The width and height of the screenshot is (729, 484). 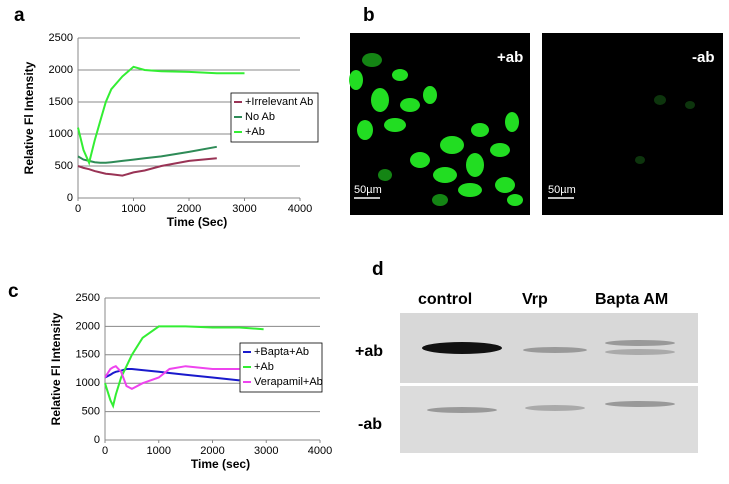 What do you see at coordinates (288, 382) in the screenshot?
I see `legend-label: Verapamil+Ab` at bounding box center [288, 382].